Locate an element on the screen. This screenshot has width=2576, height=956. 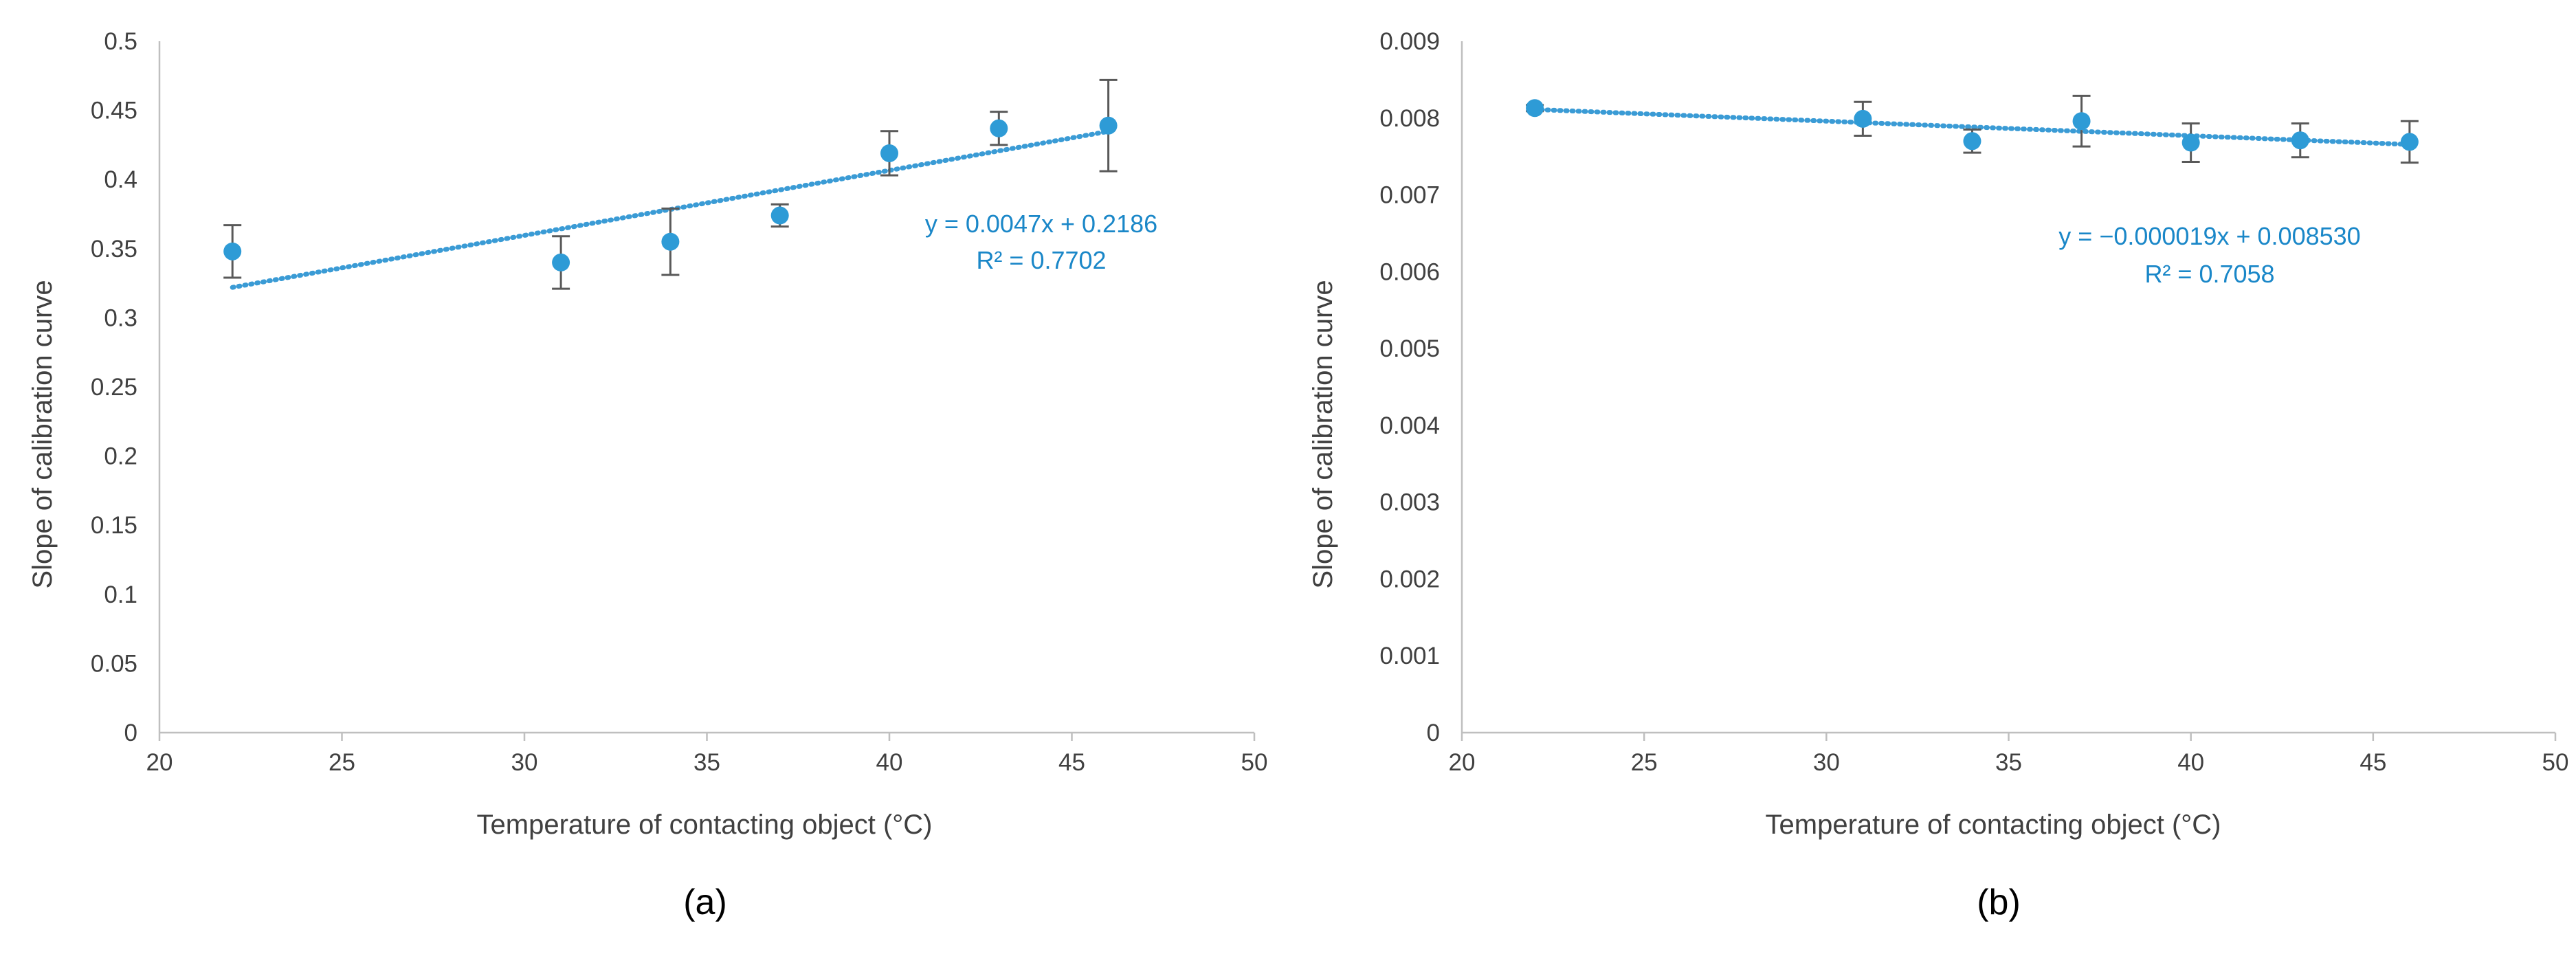
y-tick-label: 0.002 is located at coordinates (1410, 579).